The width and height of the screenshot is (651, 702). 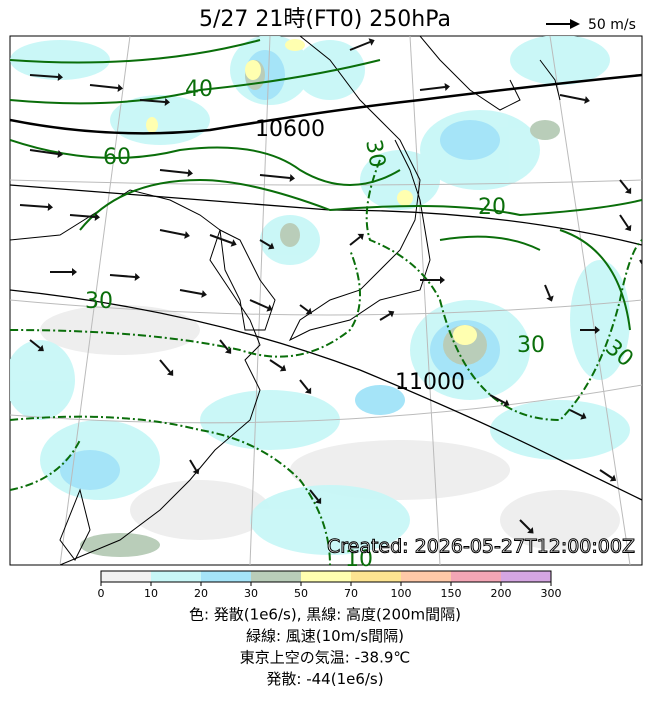 I want to click on height-label: 10600, so click(x=290, y=129).